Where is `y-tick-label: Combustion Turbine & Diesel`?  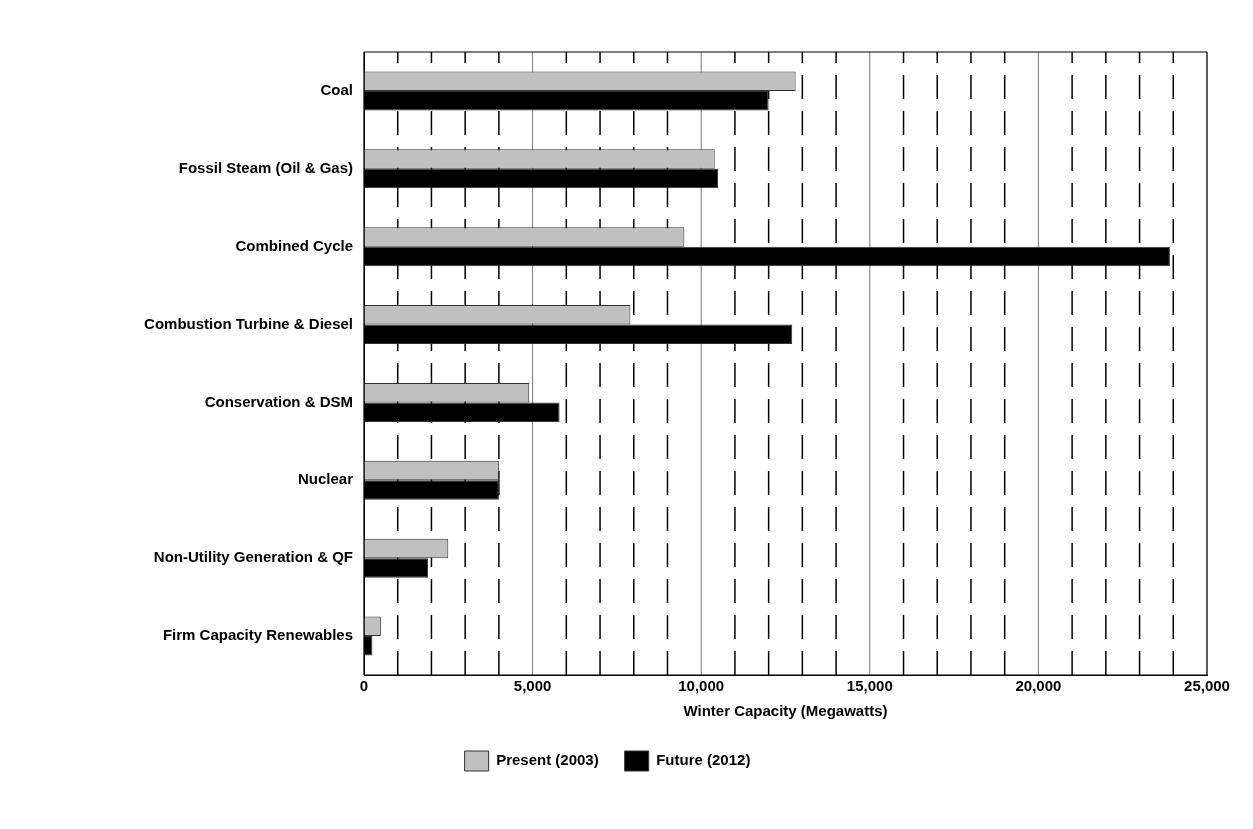 y-tick-label: Combustion Turbine & Diesel is located at coordinates (248, 323).